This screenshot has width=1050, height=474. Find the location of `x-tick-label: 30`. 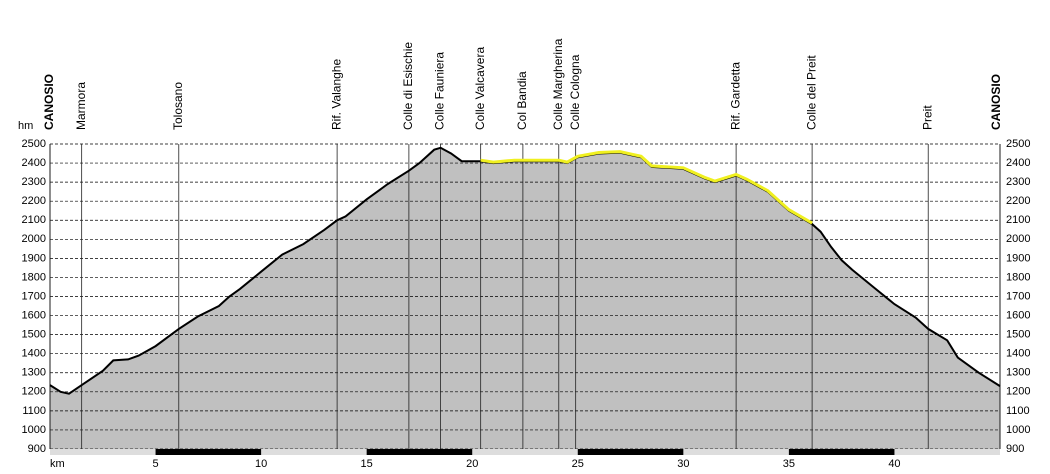

x-tick-label: 30 is located at coordinates (683, 464).